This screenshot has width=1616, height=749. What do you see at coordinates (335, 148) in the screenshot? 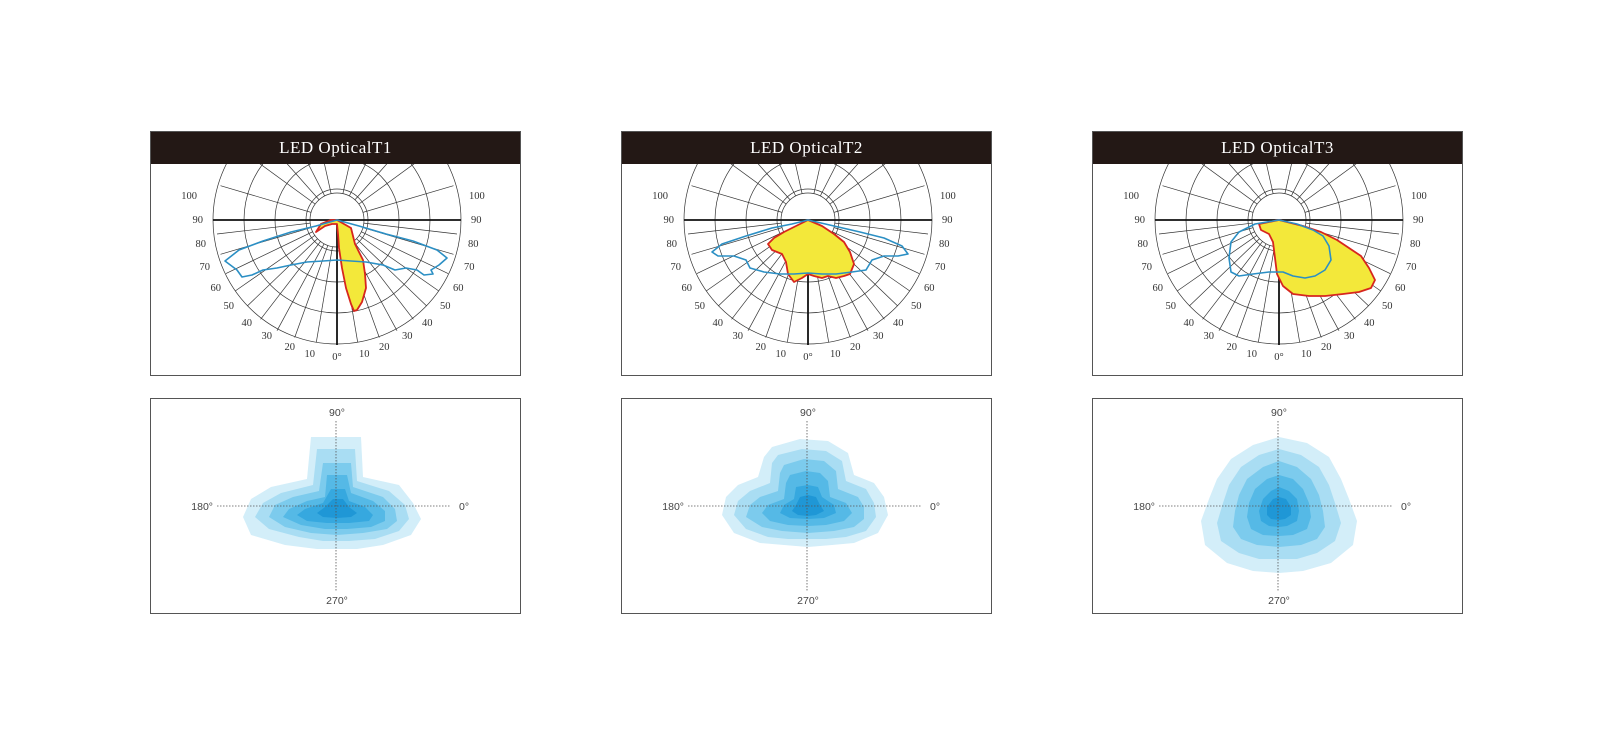
I see `panel-title-t1: LED OpticalT1` at bounding box center [335, 148].